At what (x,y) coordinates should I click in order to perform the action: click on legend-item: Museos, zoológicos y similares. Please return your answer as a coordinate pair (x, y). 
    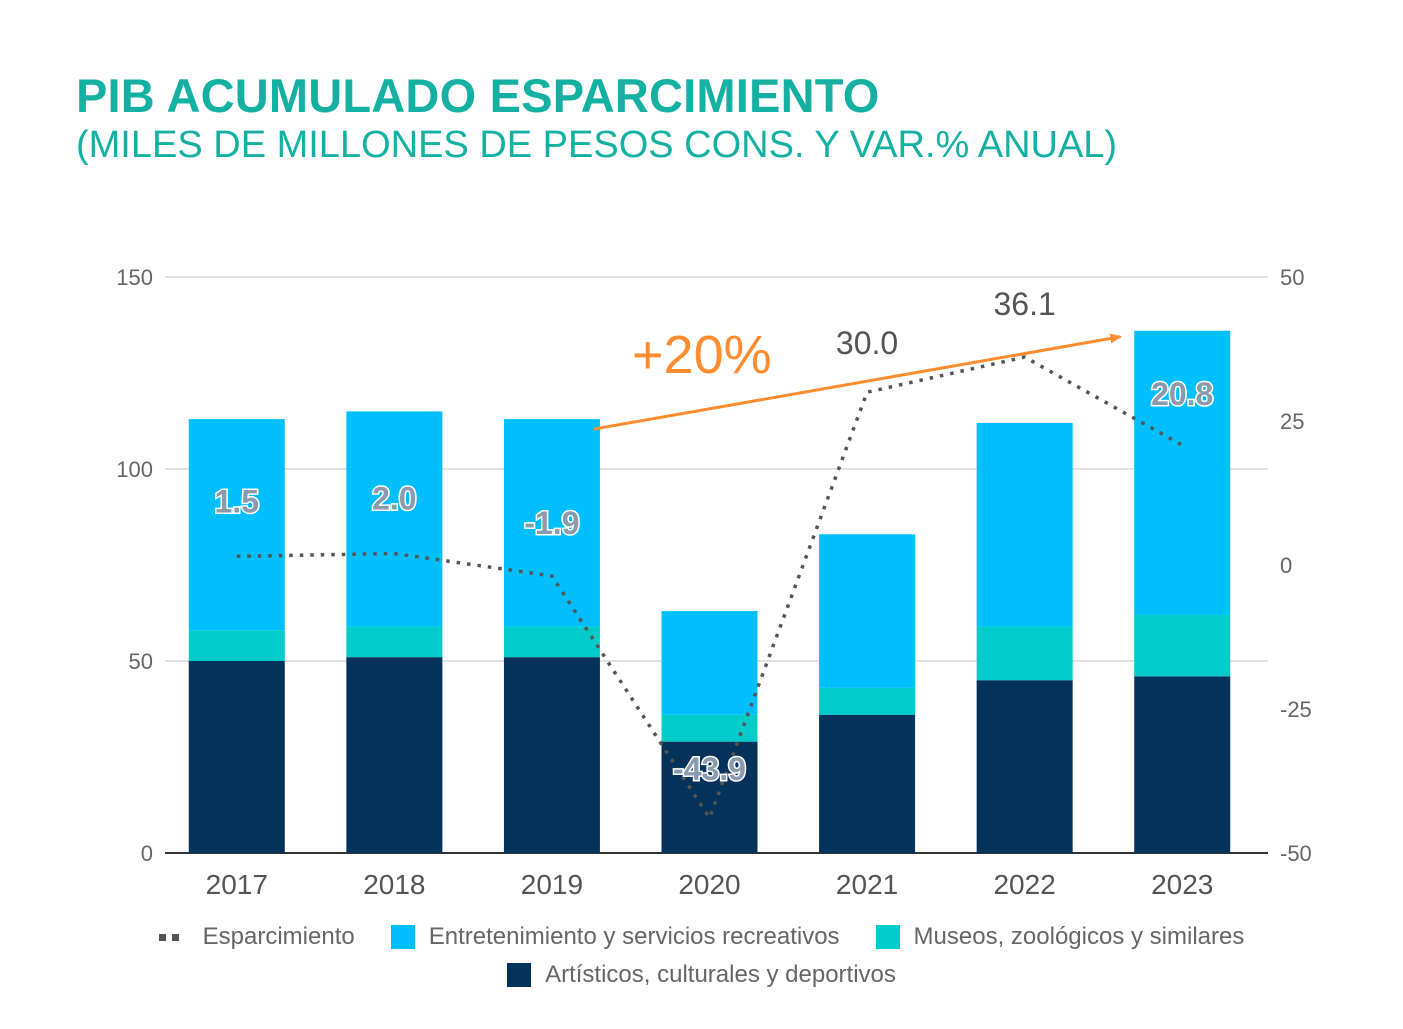
    Looking at the image, I should click on (1060, 937).